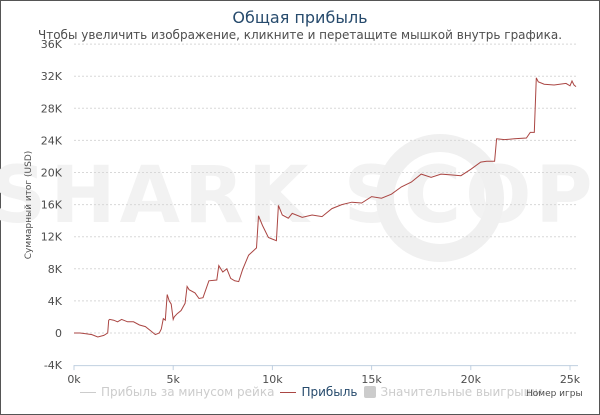 The image size is (600, 415). I want to click on svg-text: 16K, so click(52, 205).